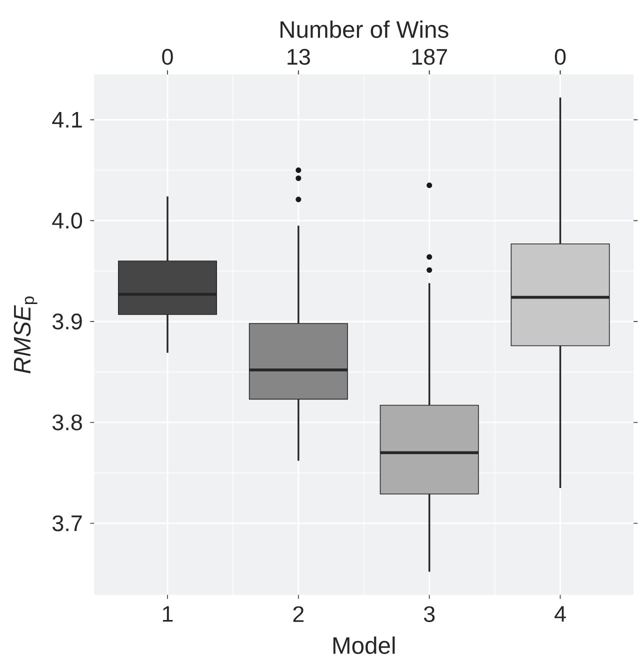 The width and height of the screenshot is (638, 661). What do you see at coordinates (429, 56) in the screenshot?
I see `text: 187` at bounding box center [429, 56].